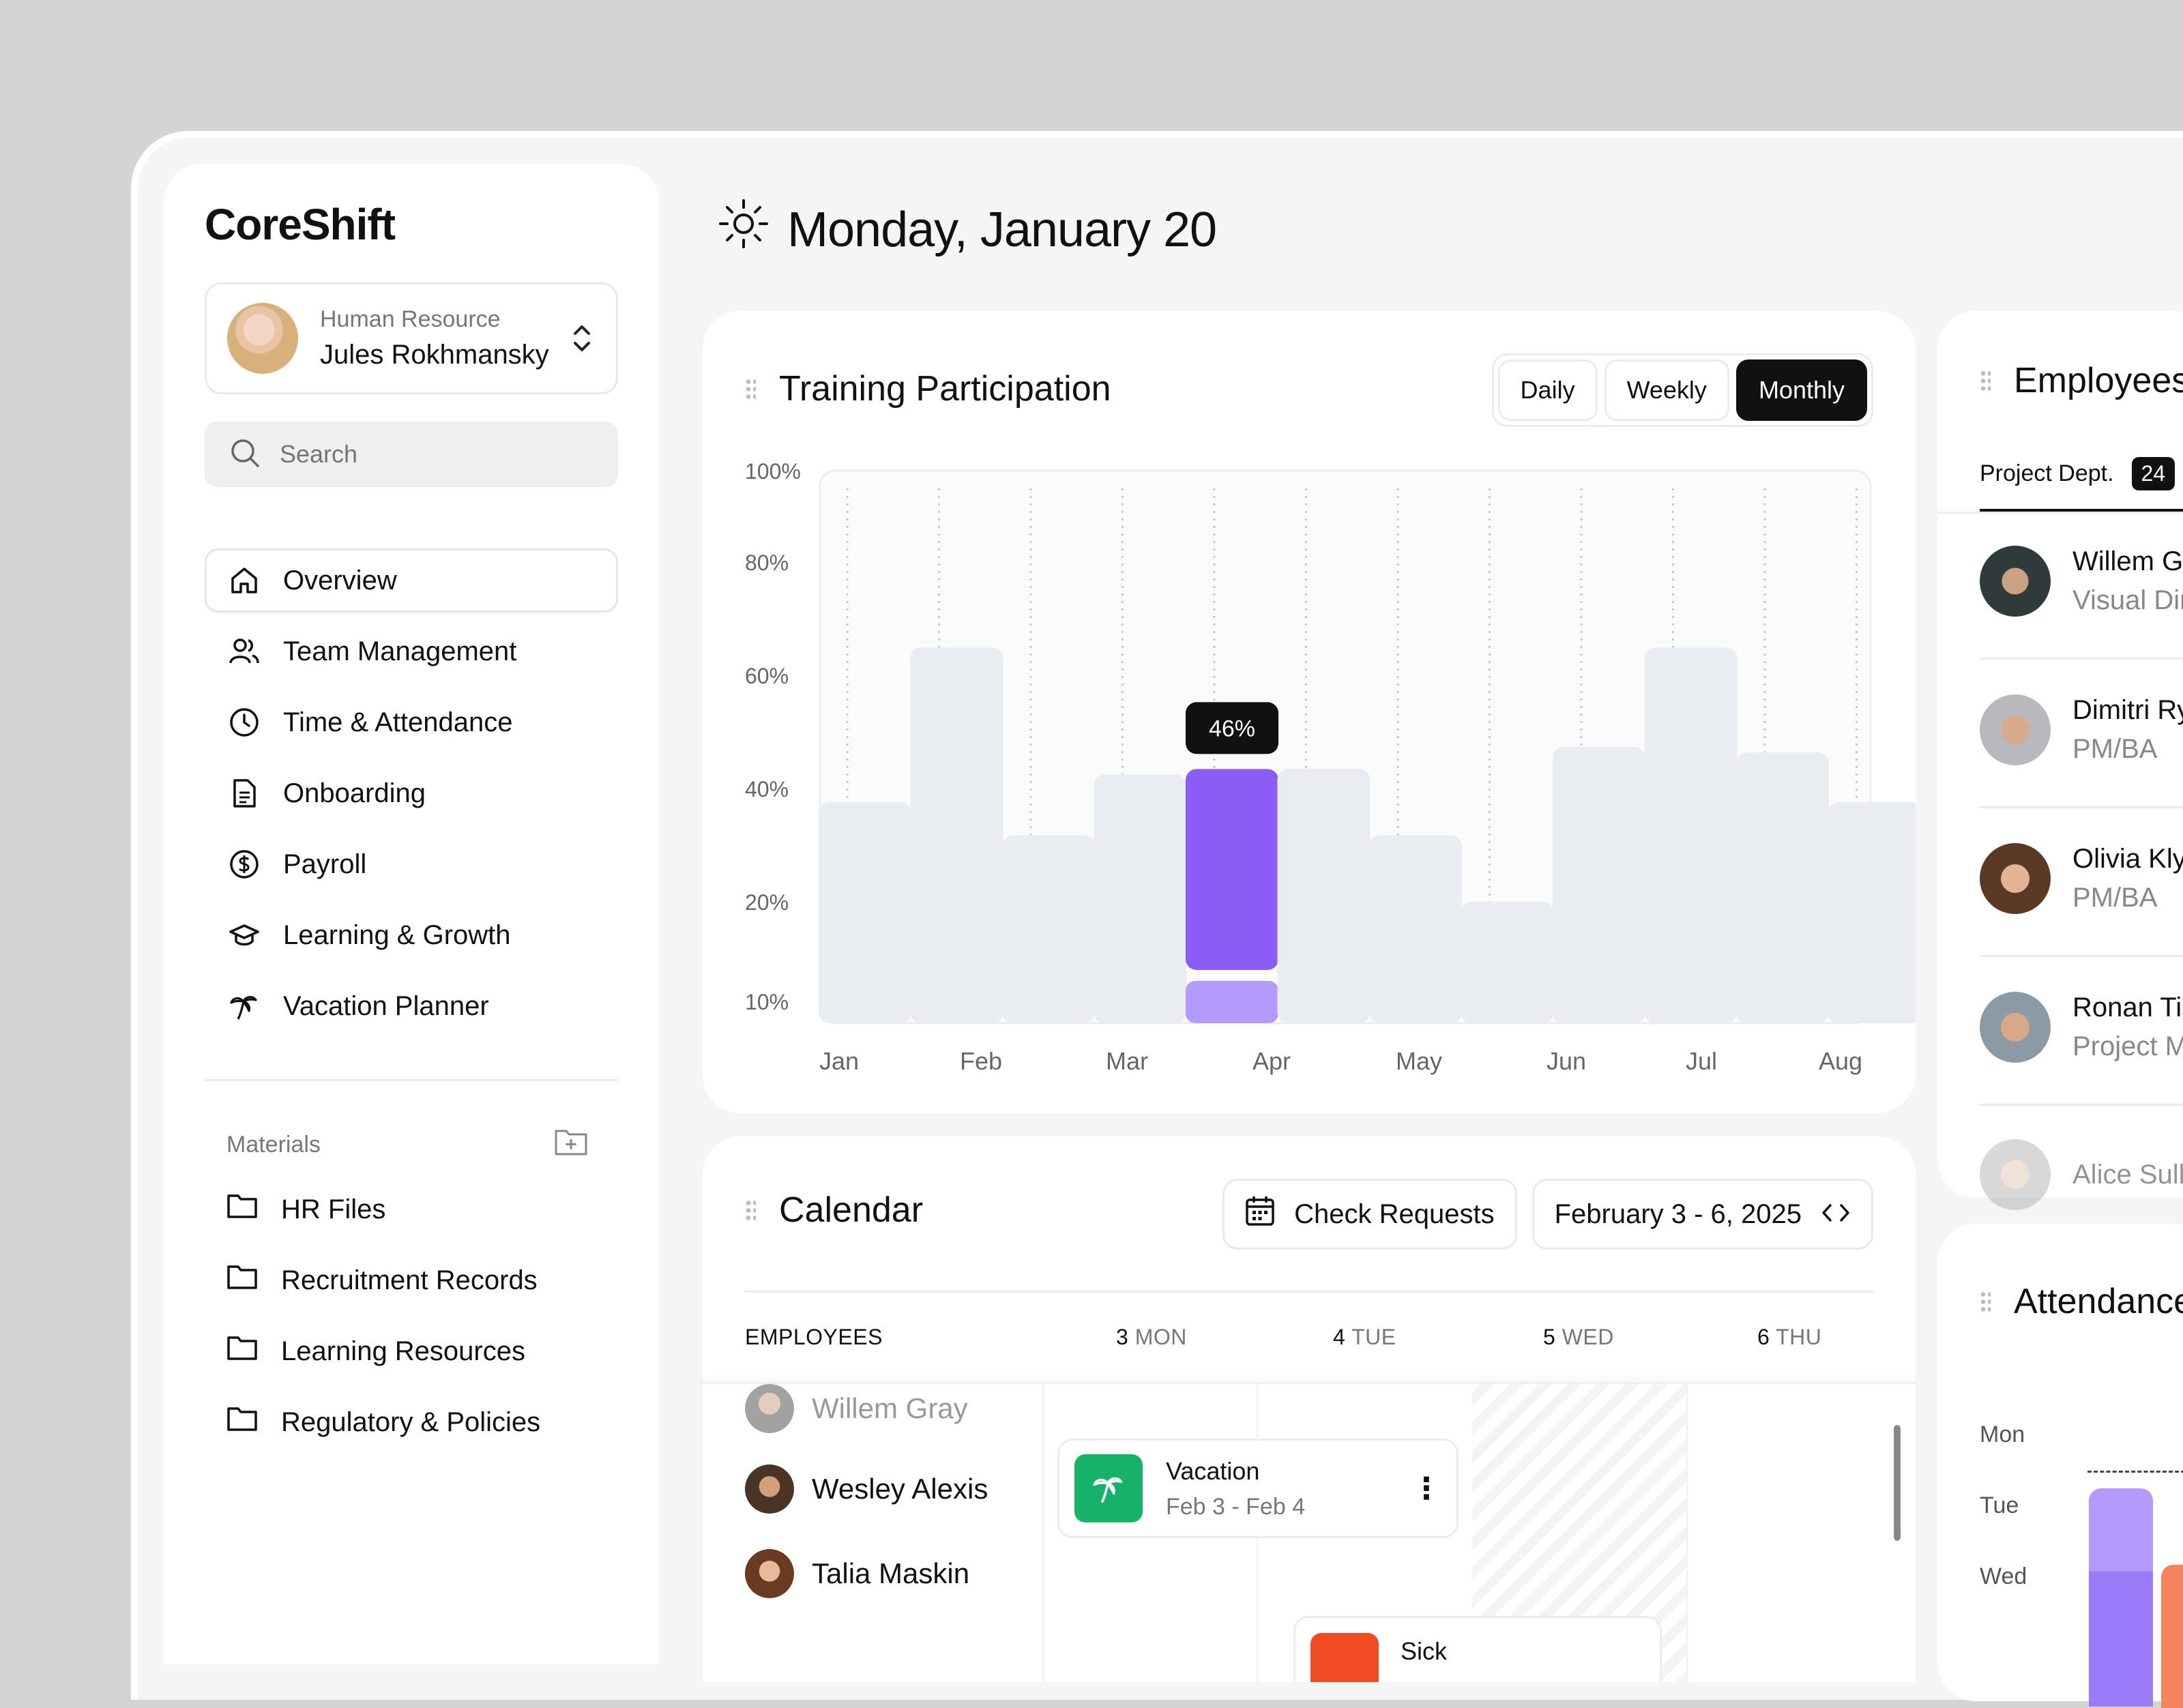 This screenshot has height=1708, width=2183. I want to click on app-name: CoreShift, so click(300, 224).